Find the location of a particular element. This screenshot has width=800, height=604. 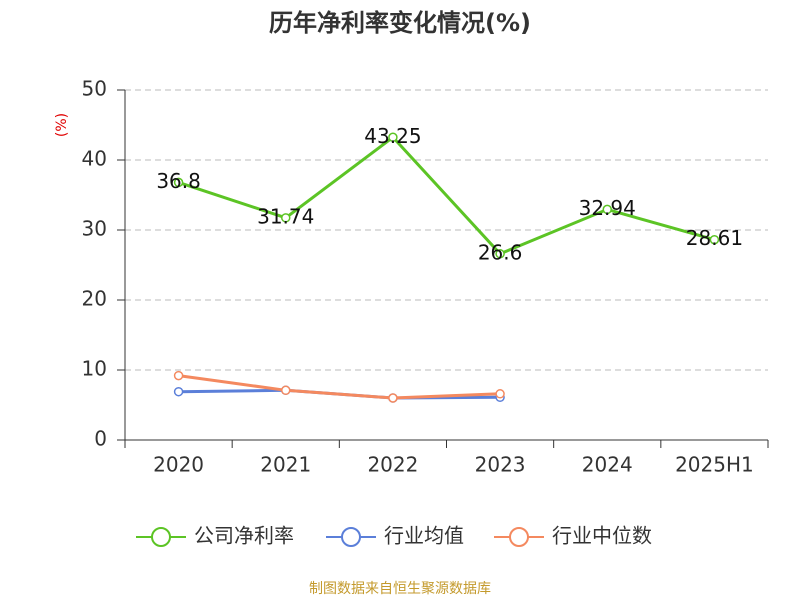

y-tick-label: 50 is located at coordinates (94, 89).